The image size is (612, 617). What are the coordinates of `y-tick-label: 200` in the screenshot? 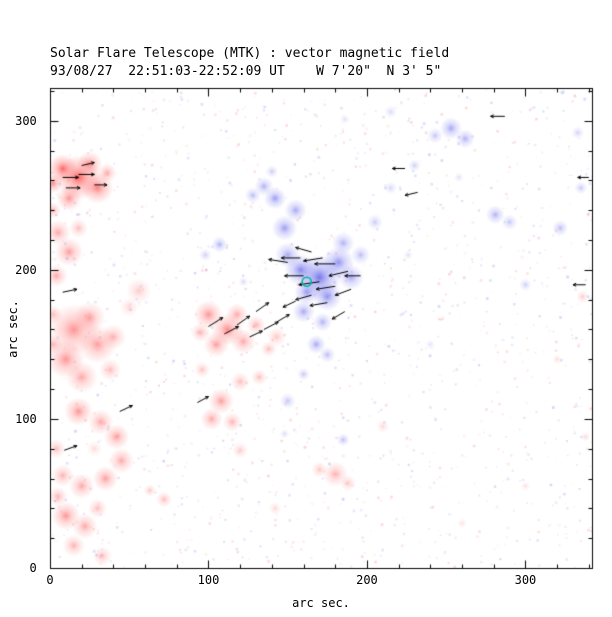 It's located at (29, 269).